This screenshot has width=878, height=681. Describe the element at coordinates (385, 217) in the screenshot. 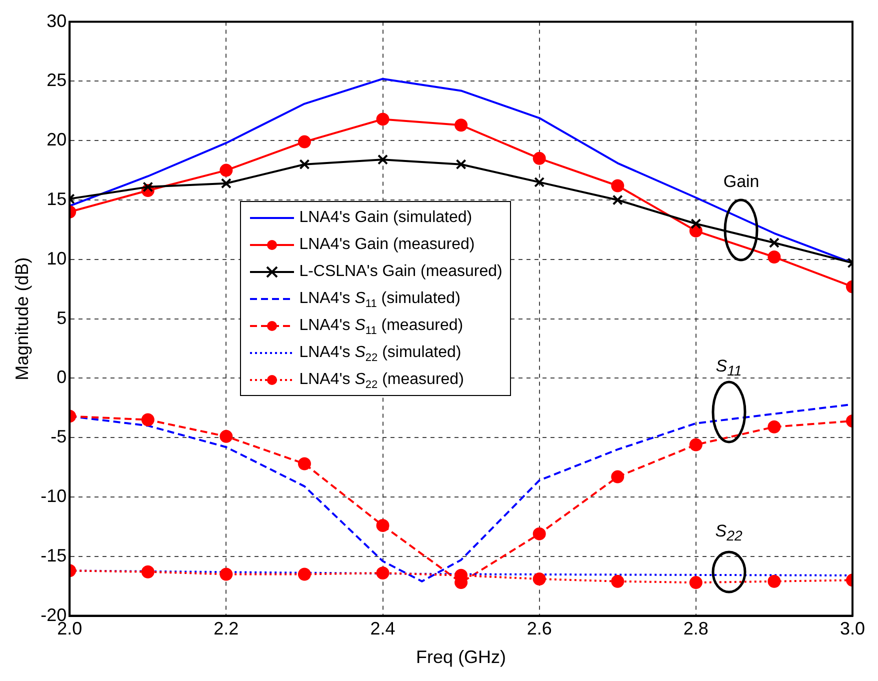

I see `legend-label: LNA4's Gain (simulated)` at that location.